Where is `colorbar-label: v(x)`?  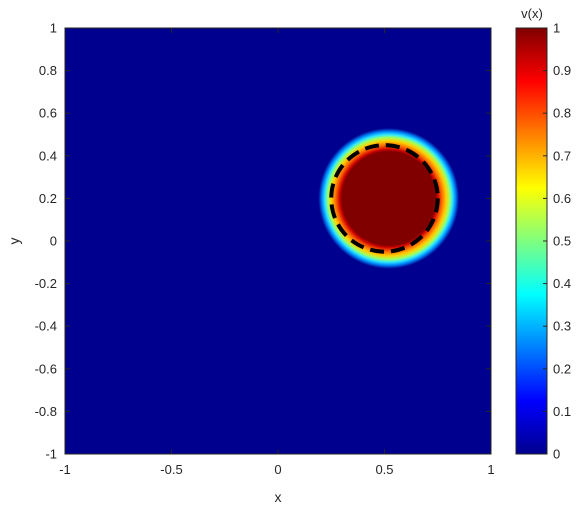
colorbar-label: v(x) is located at coordinates (532, 13).